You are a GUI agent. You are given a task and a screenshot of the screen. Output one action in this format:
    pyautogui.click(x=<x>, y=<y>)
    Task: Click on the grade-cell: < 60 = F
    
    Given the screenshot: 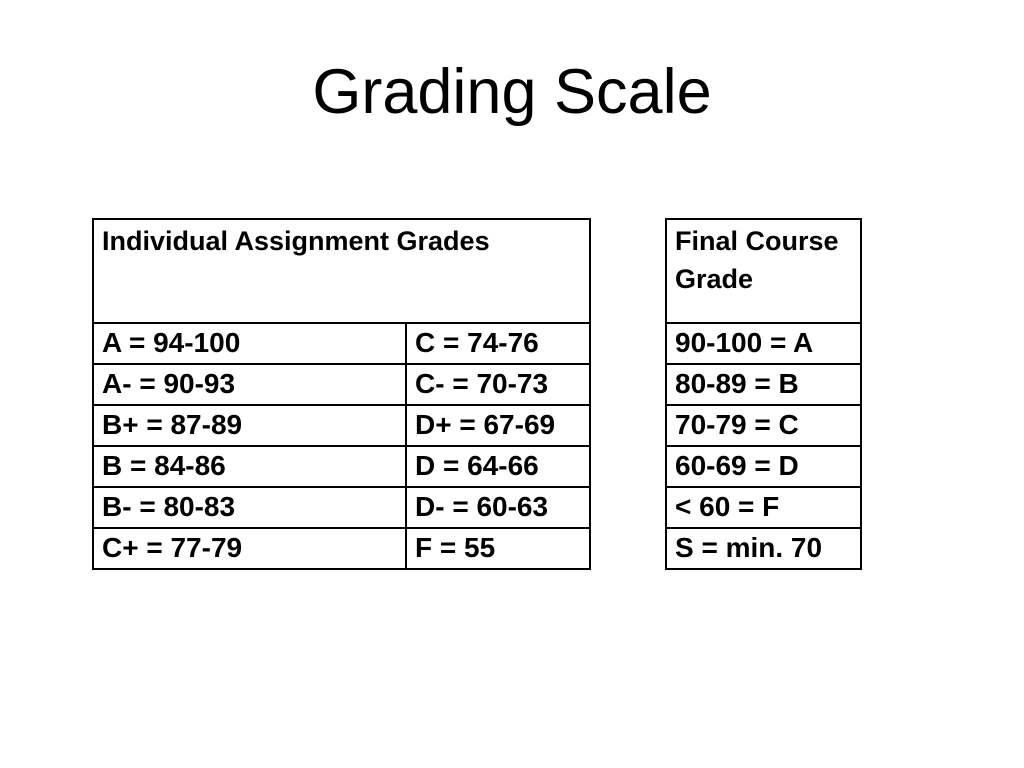 What is the action you would take?
    pyautogui.click(x=763, y=507)
    